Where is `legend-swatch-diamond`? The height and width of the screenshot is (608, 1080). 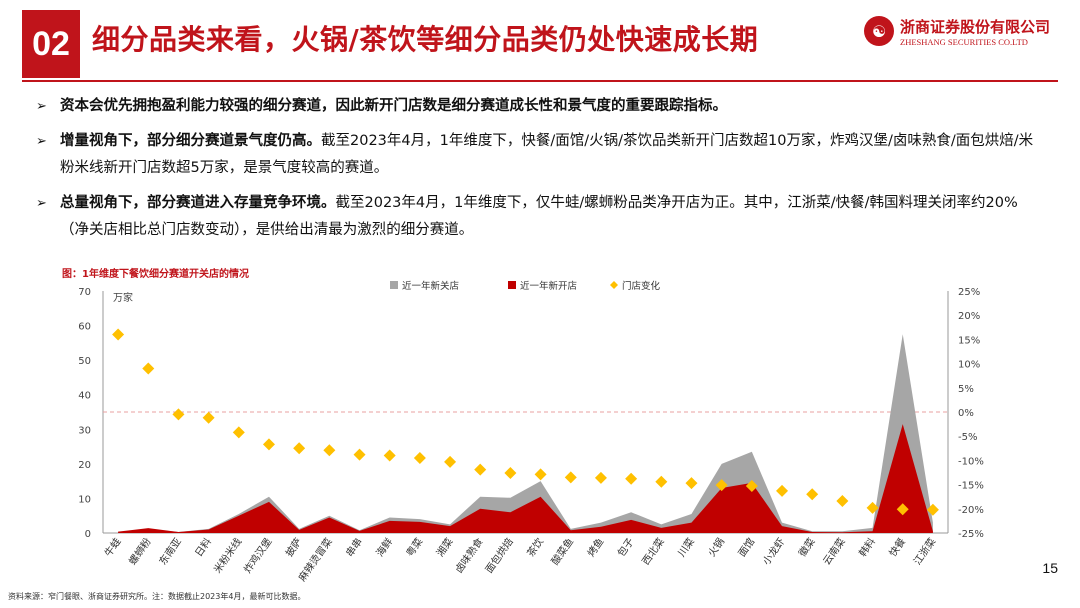 legend-swatch-diamond is located at coordinates (614, 285).